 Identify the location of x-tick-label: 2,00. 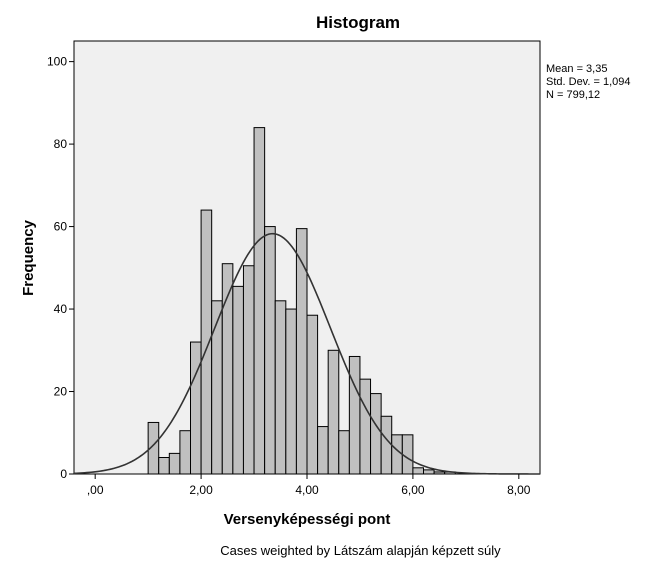
(201, 490).